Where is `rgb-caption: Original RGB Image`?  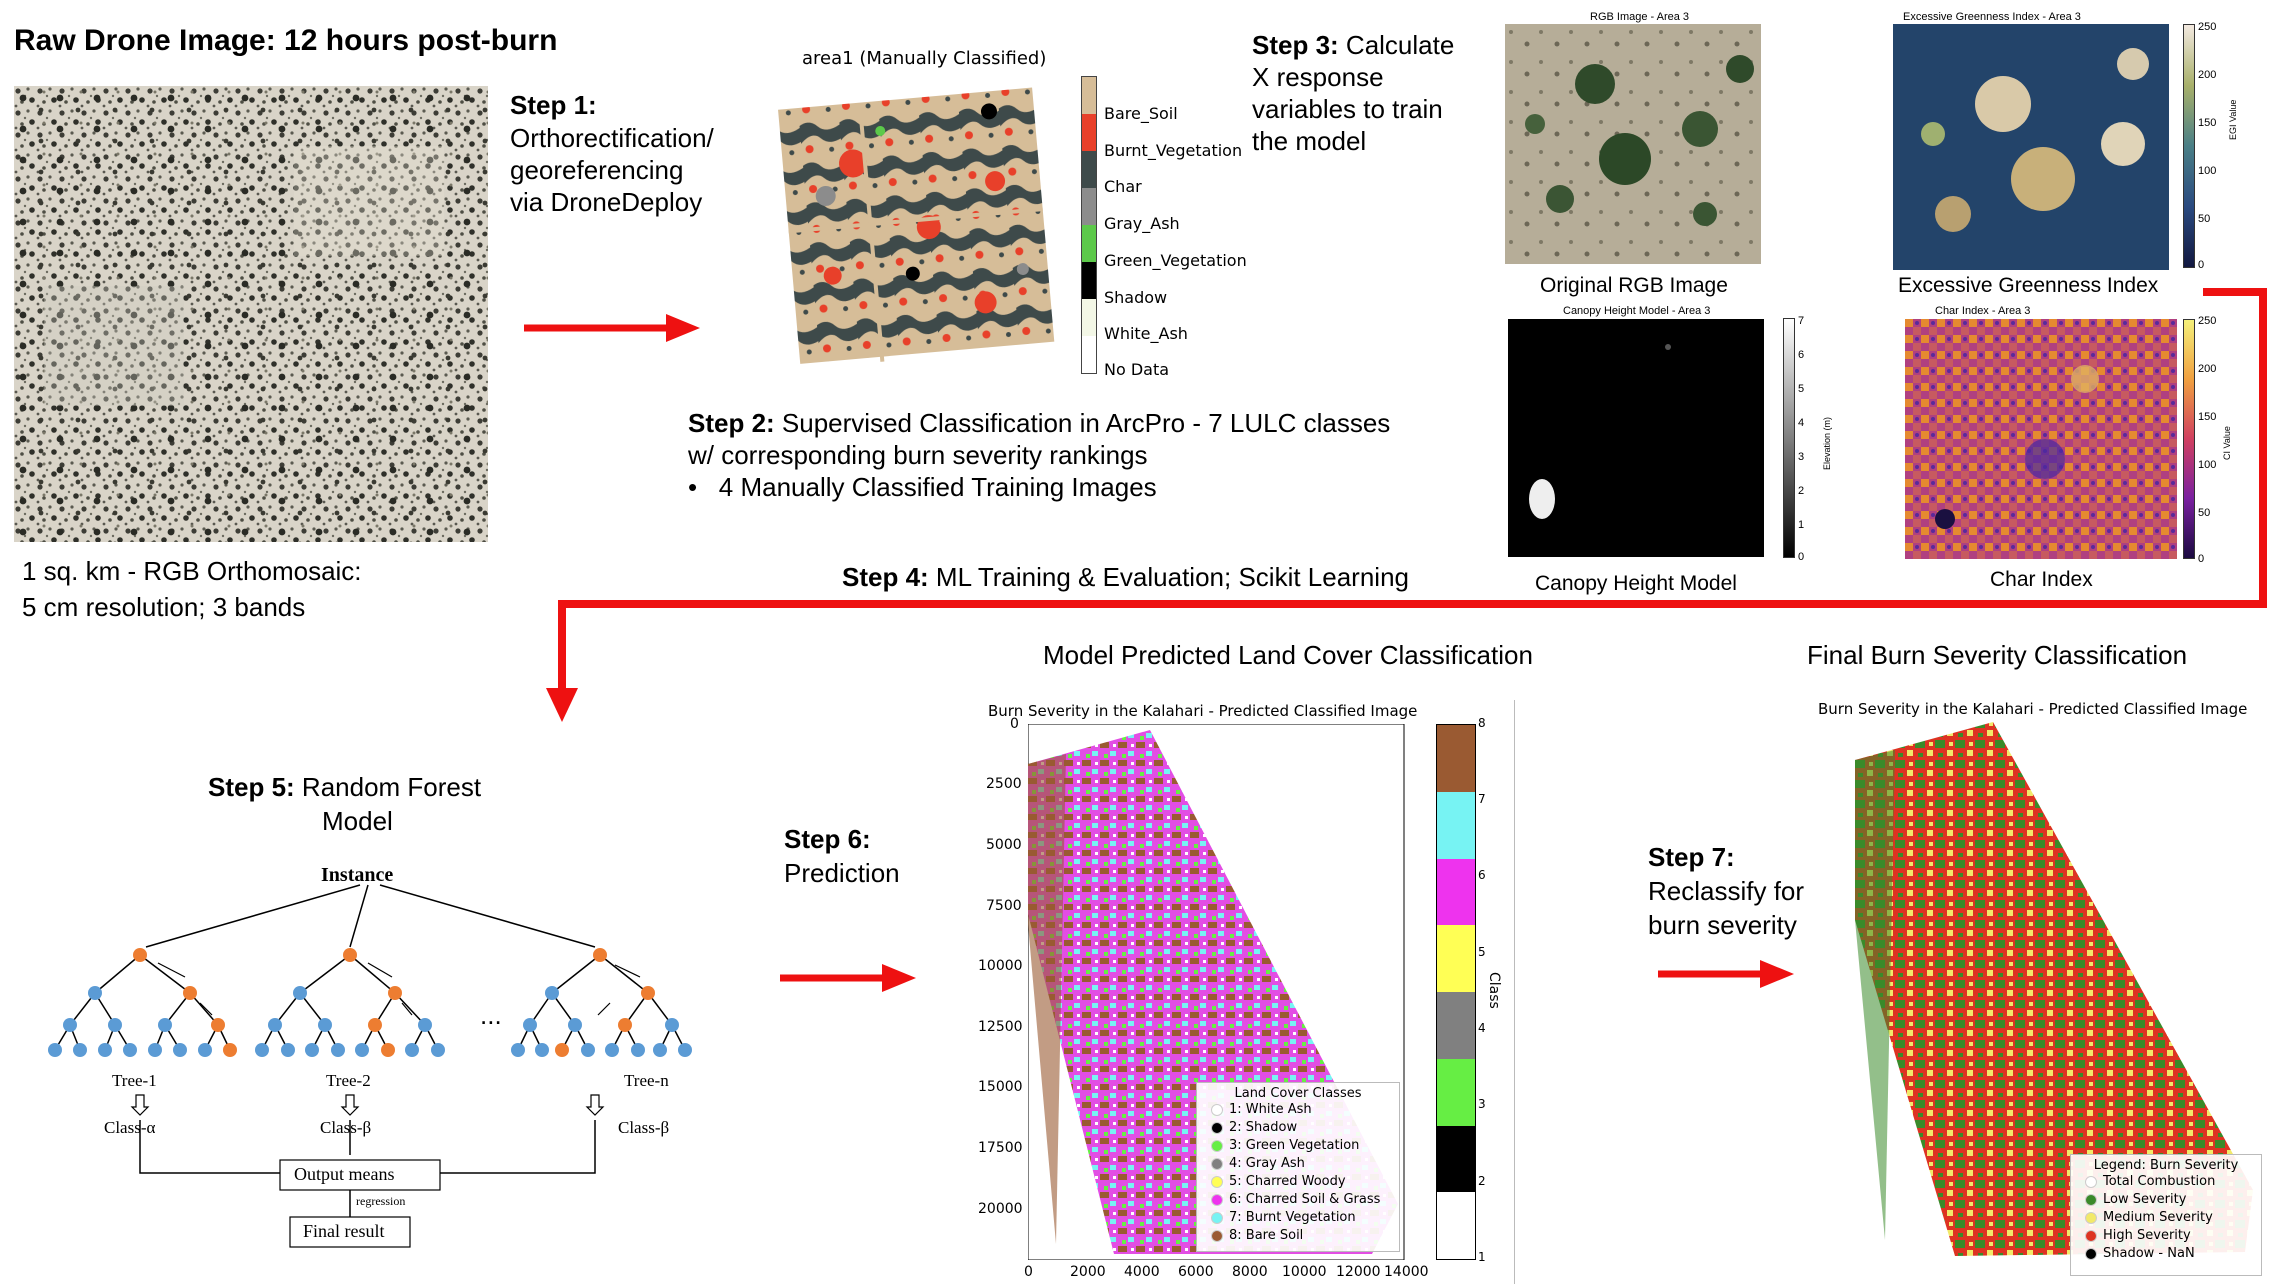 rgb-caption: Original RGB Image is located at coordinates (1634, 285).